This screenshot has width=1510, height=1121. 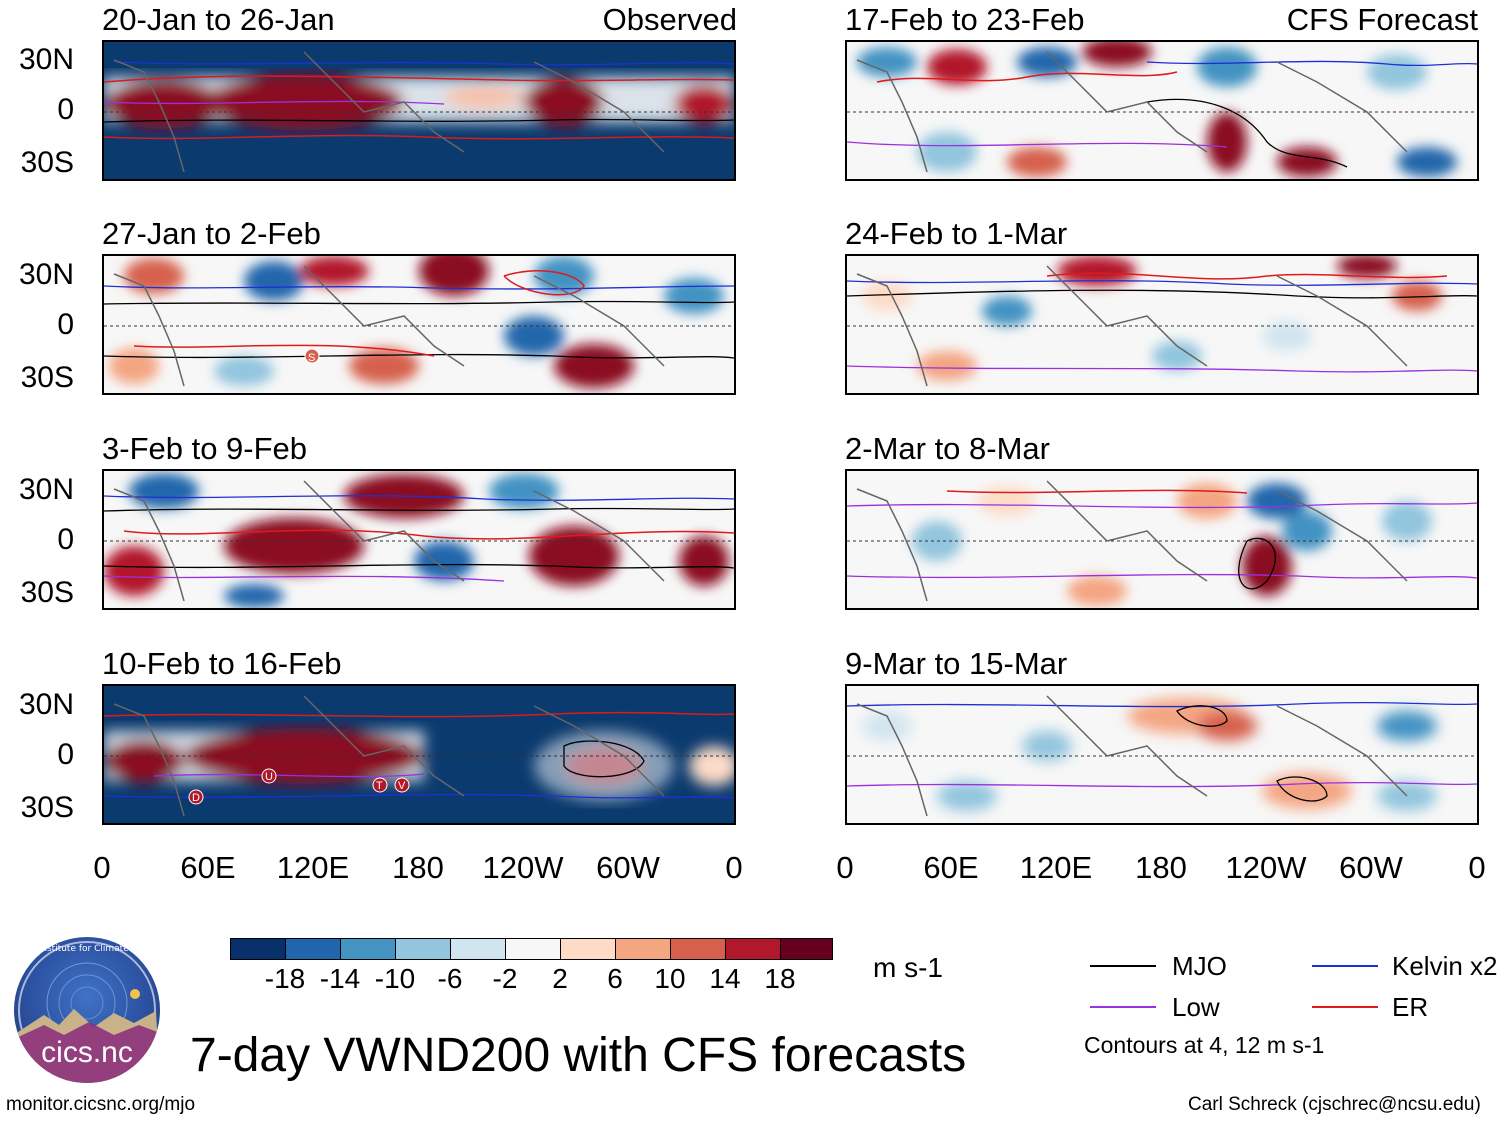 What do you see at coordinates (87, 1052) in the screenshot?
I see `cics-logo-text: cics.nc` at bounding box center [87, 1052].